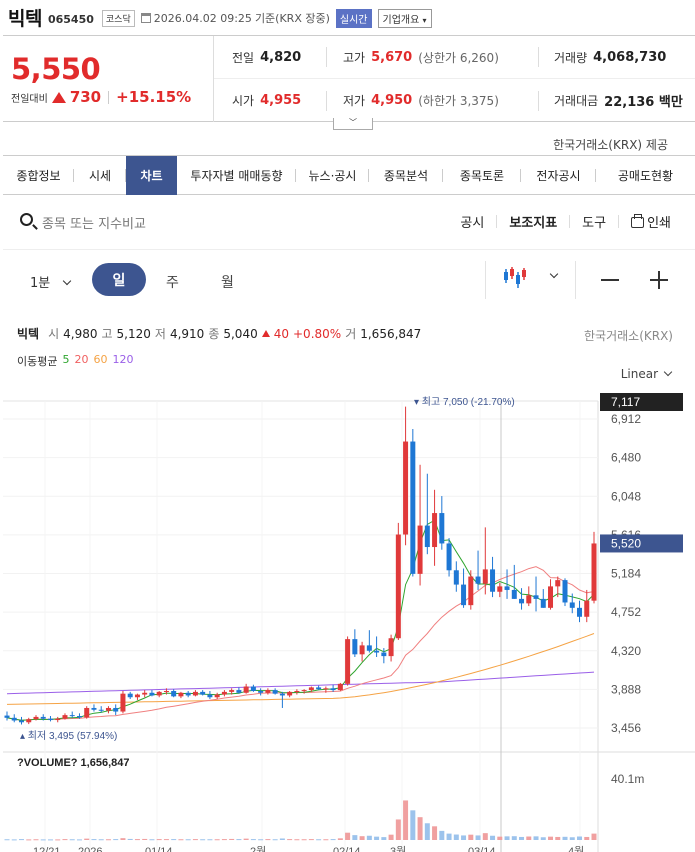 Image resolution: width=695 pixels, height=852 pixels. Describe the element at coordinates (236, 175) in the screenshot. I see `tab-investor-trading: 투자자별 매매동향` at that location.